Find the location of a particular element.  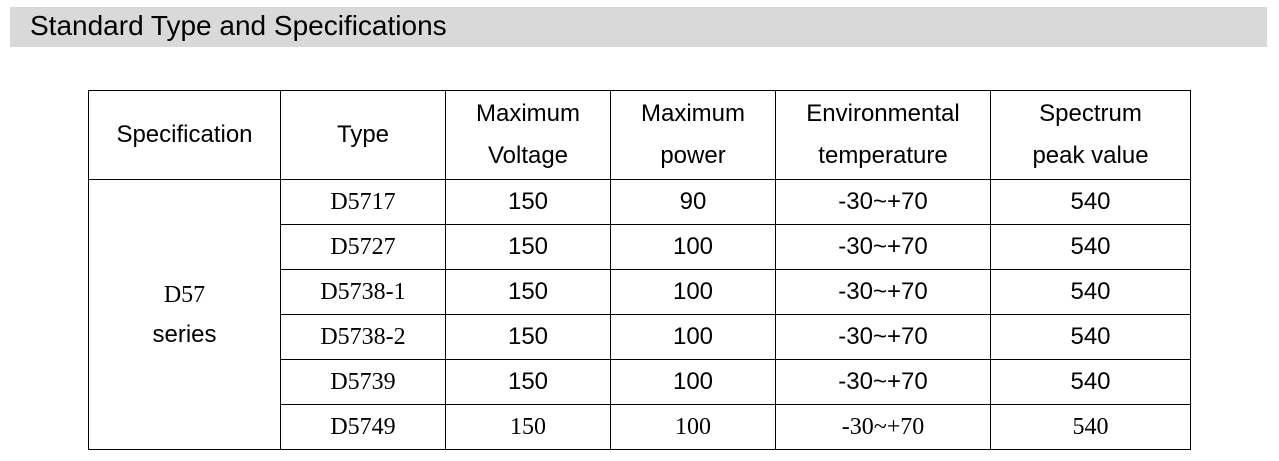

cell: 90 is located at coordinates (693, 202).